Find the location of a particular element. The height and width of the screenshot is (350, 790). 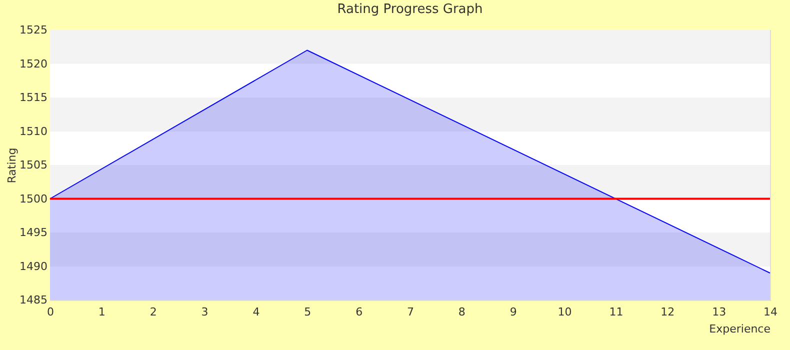

y-tick-label: 1495 is located at coordinates (34, 232).